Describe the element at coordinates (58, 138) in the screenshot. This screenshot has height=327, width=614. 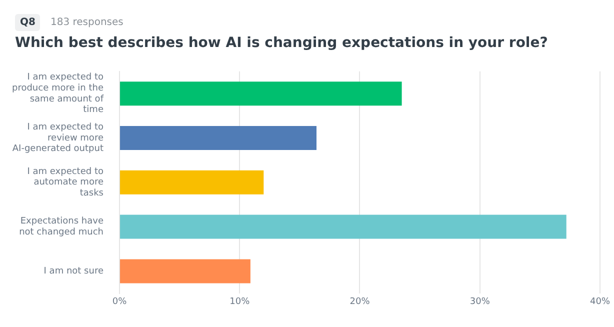
I see `y-tick-label: I am expected to review more AI-generated output` at that location.